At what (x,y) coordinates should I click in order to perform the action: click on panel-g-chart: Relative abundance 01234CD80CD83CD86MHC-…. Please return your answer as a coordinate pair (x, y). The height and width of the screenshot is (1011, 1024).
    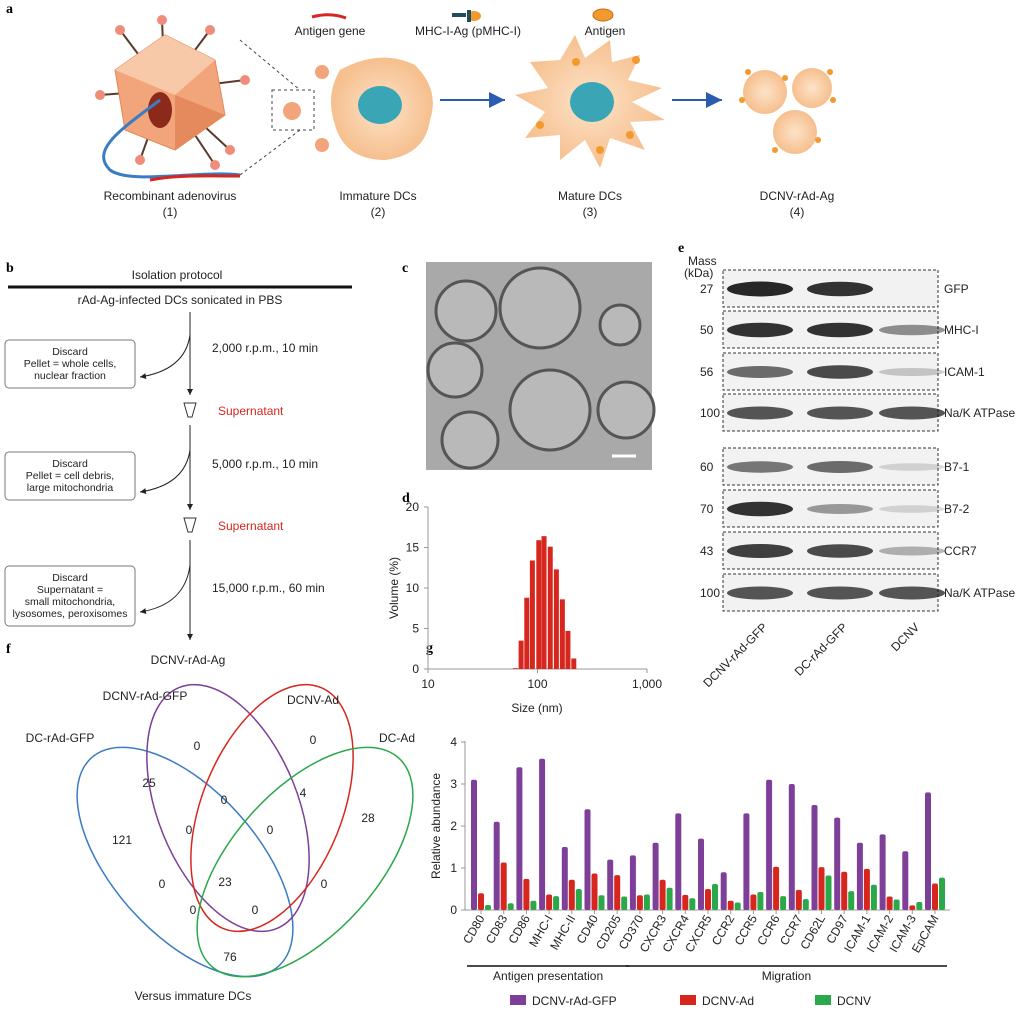
    Looking at the image, I should click on (689, 871).